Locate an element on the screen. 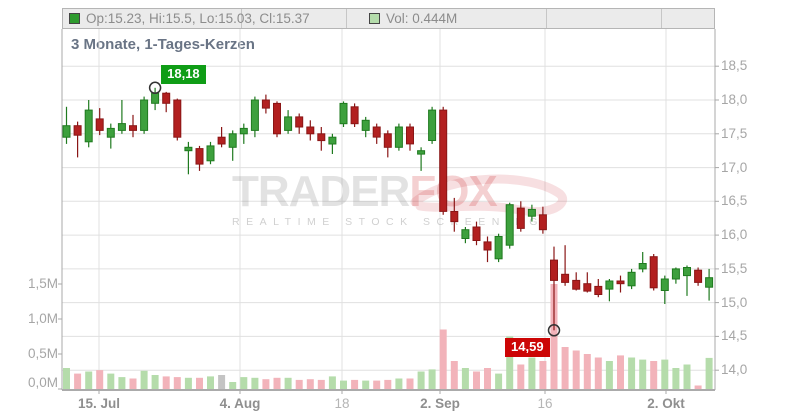  time-tick-label: 2. Sep is located at coordinates (440, 403).